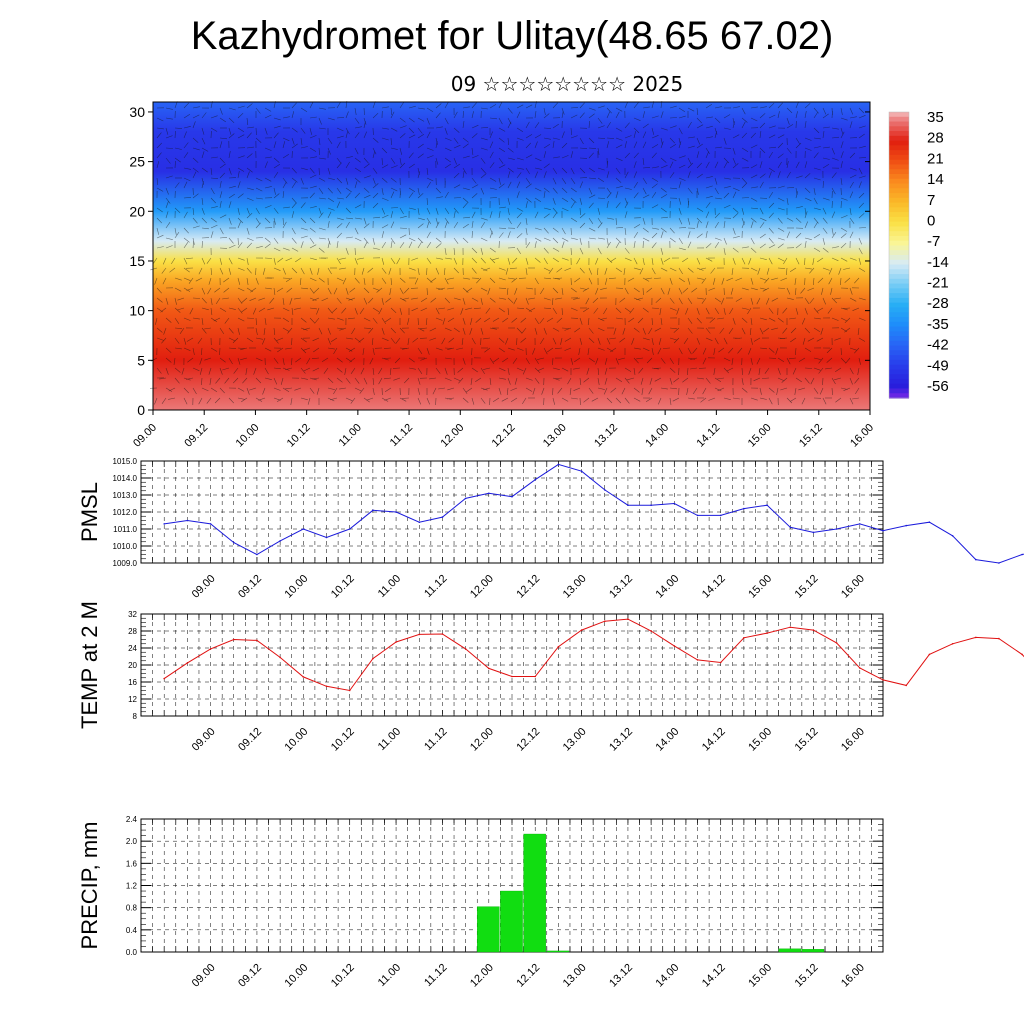 This screenshot has height=1024, width=1024. I want to click on y-tick-label: 5, so click(141, 360).